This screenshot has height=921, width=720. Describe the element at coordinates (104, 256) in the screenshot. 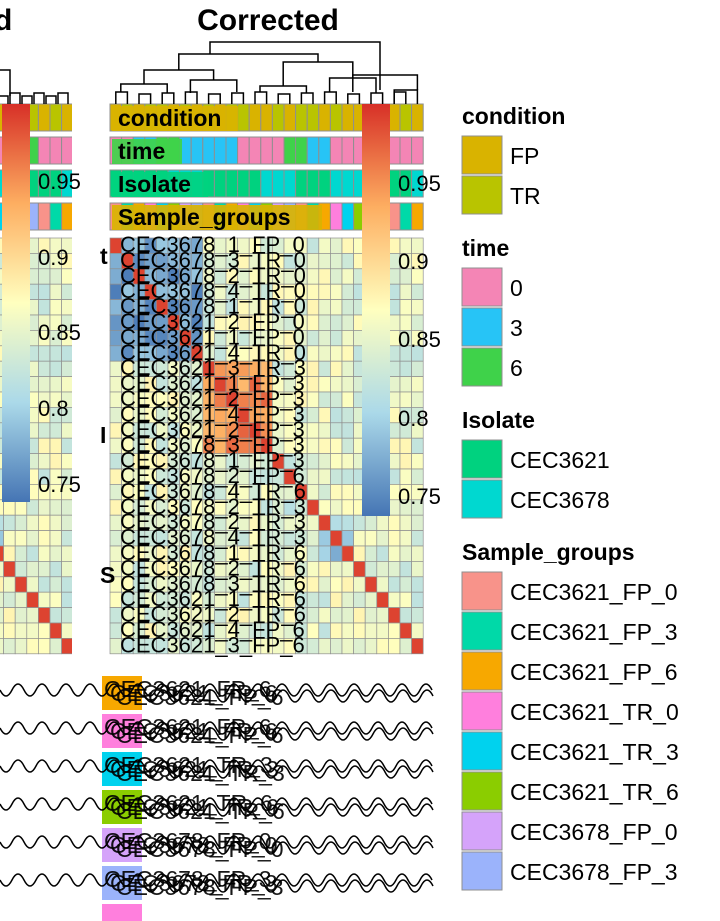

I see `left-partial-label: t` at that location.